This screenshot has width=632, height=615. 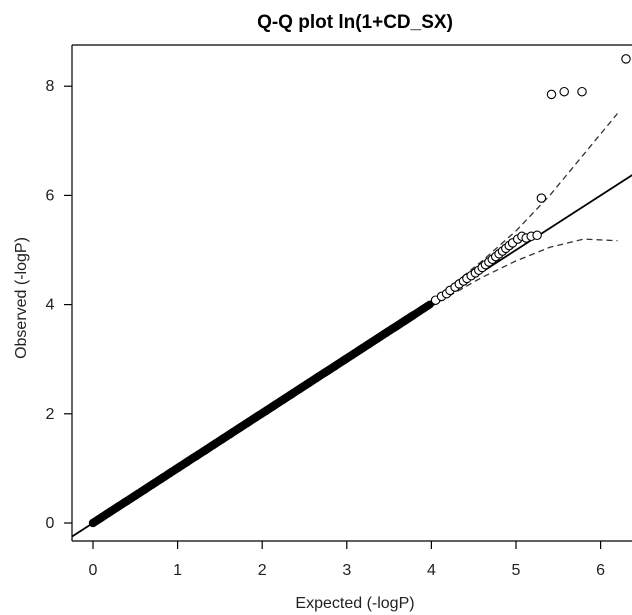 What do you see at coordinates (262, 570) in the screenshot?
I see `x-tick-label: 2` at bounding box center [262, 570].